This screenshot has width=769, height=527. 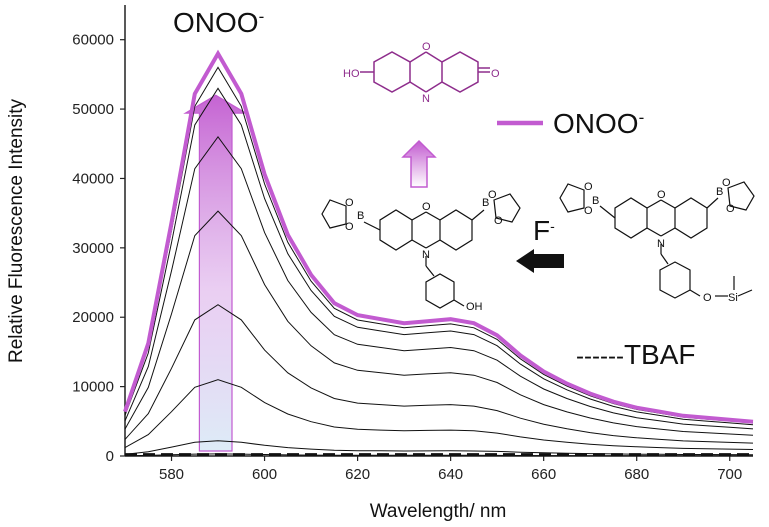 What do you see at coordinates (93, 40) in the screenshot?
I see `y-tick-label: 60000` at bounding box center [93, 40].